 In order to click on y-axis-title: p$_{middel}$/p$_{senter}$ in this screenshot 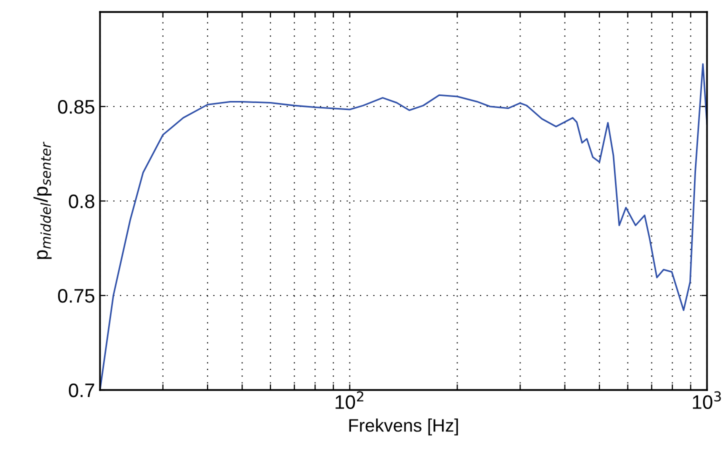, I will do `click(42, 200)`.